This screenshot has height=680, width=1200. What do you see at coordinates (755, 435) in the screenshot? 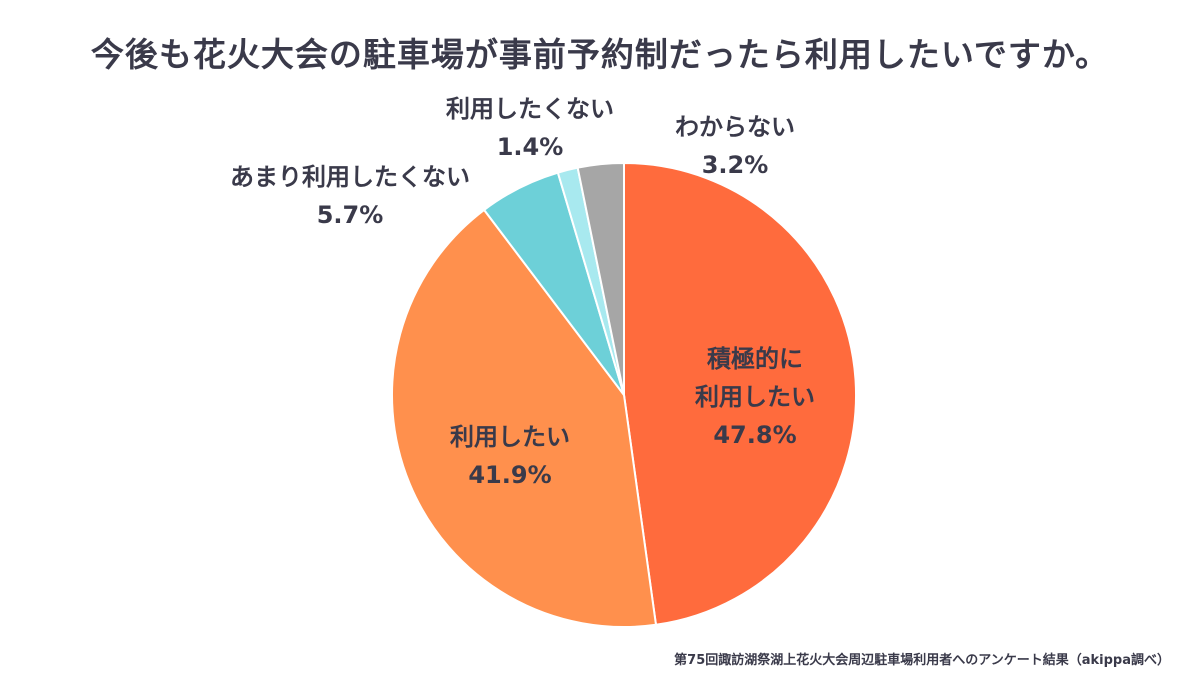
I see `label-value: 47.8%` at bounding box center [755, 435].